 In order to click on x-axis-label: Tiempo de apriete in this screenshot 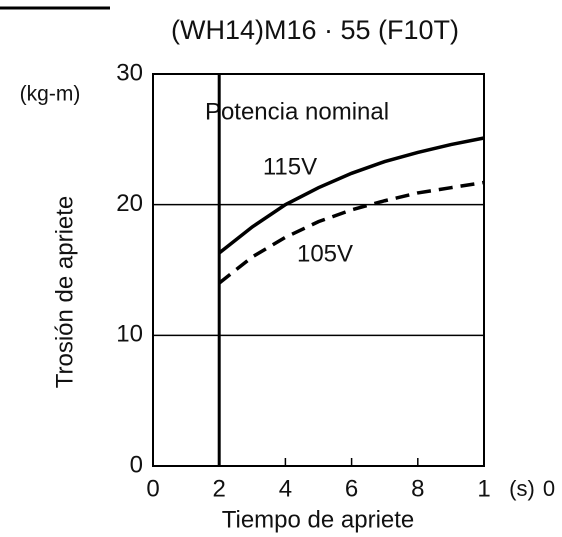, I will do `click(318, 519)`.